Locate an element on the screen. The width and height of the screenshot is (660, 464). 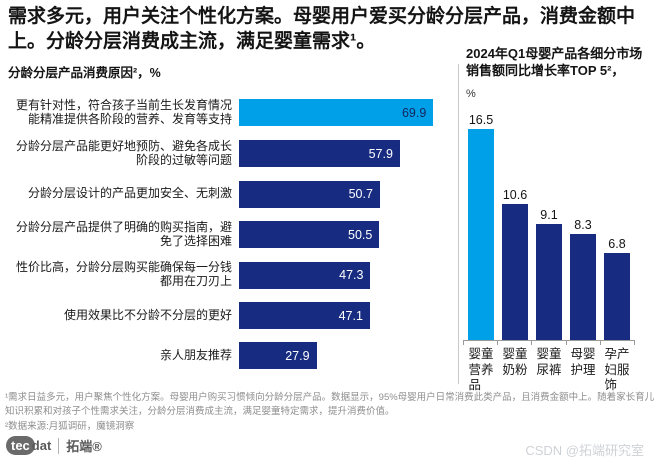
bar-value: 47.3 is located at coordinates (351, 275).